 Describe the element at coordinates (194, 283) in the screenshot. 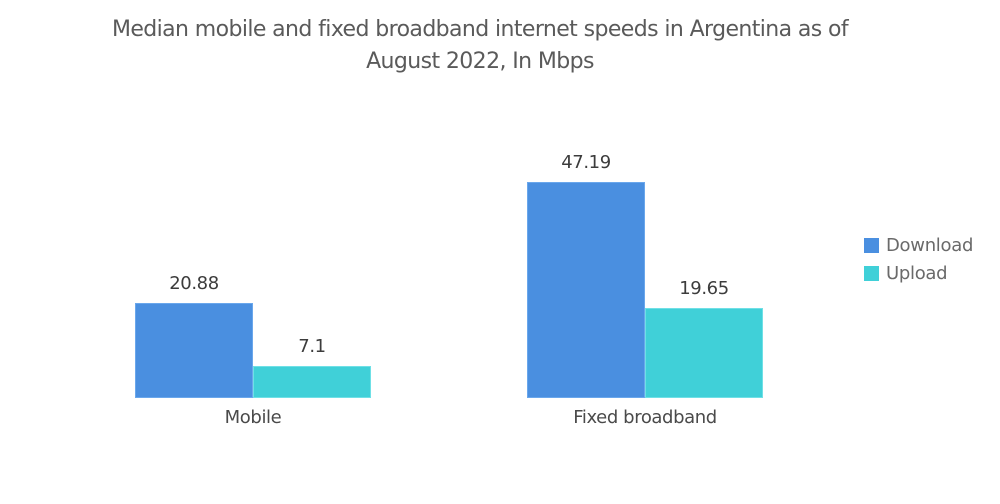

I see `data-label: 20.88` at that location.